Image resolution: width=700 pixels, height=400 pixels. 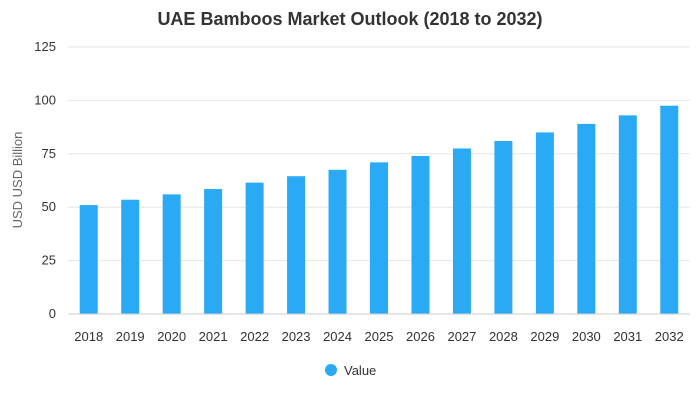 What do you see at coordinates (296, 336) in the screenshot?
I see `x-tick-label: 2023` at bounding box center [296, 336].